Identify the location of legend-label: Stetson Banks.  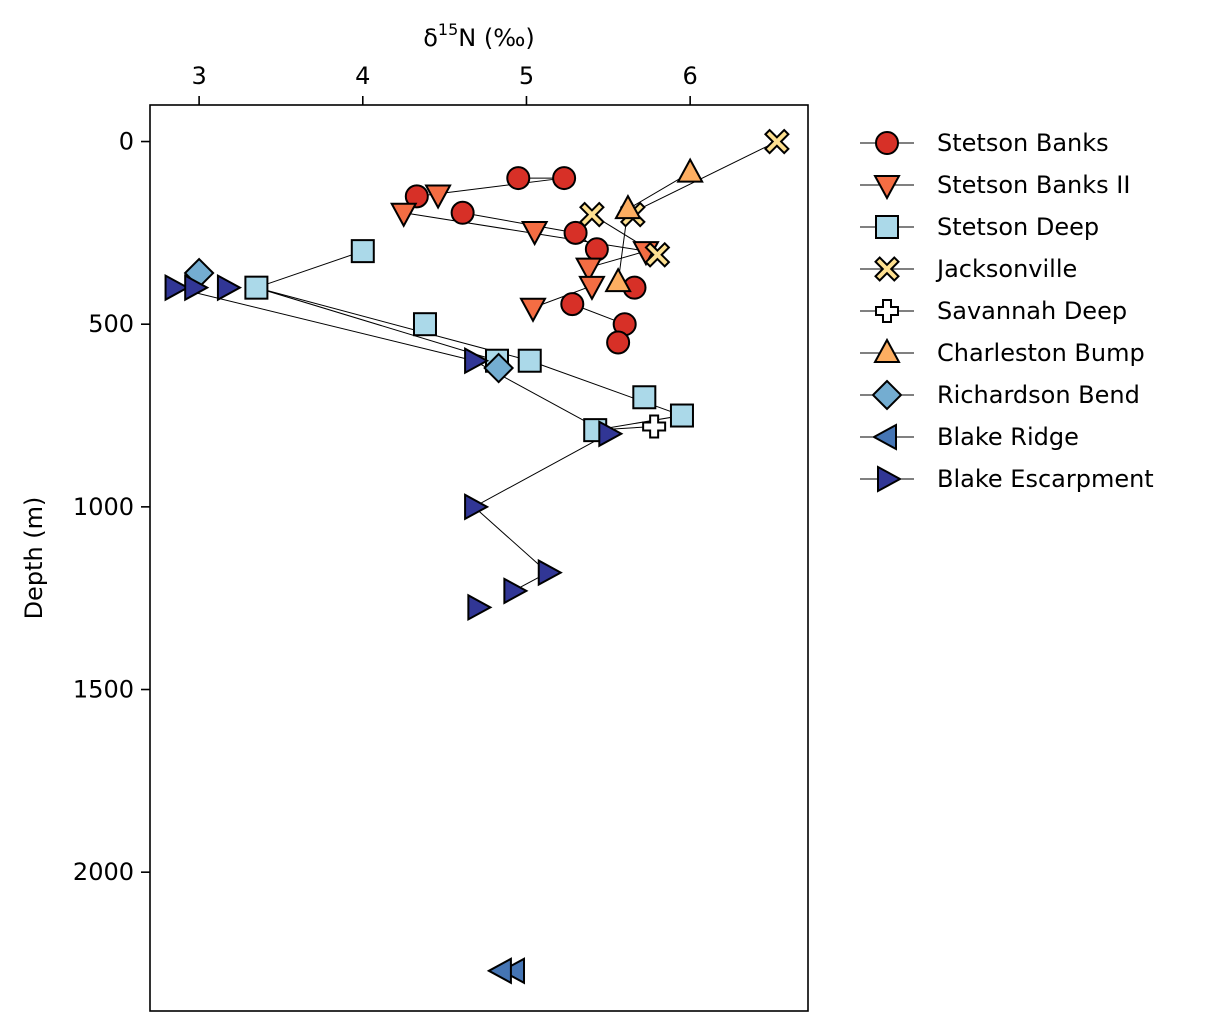
(1023, 143).